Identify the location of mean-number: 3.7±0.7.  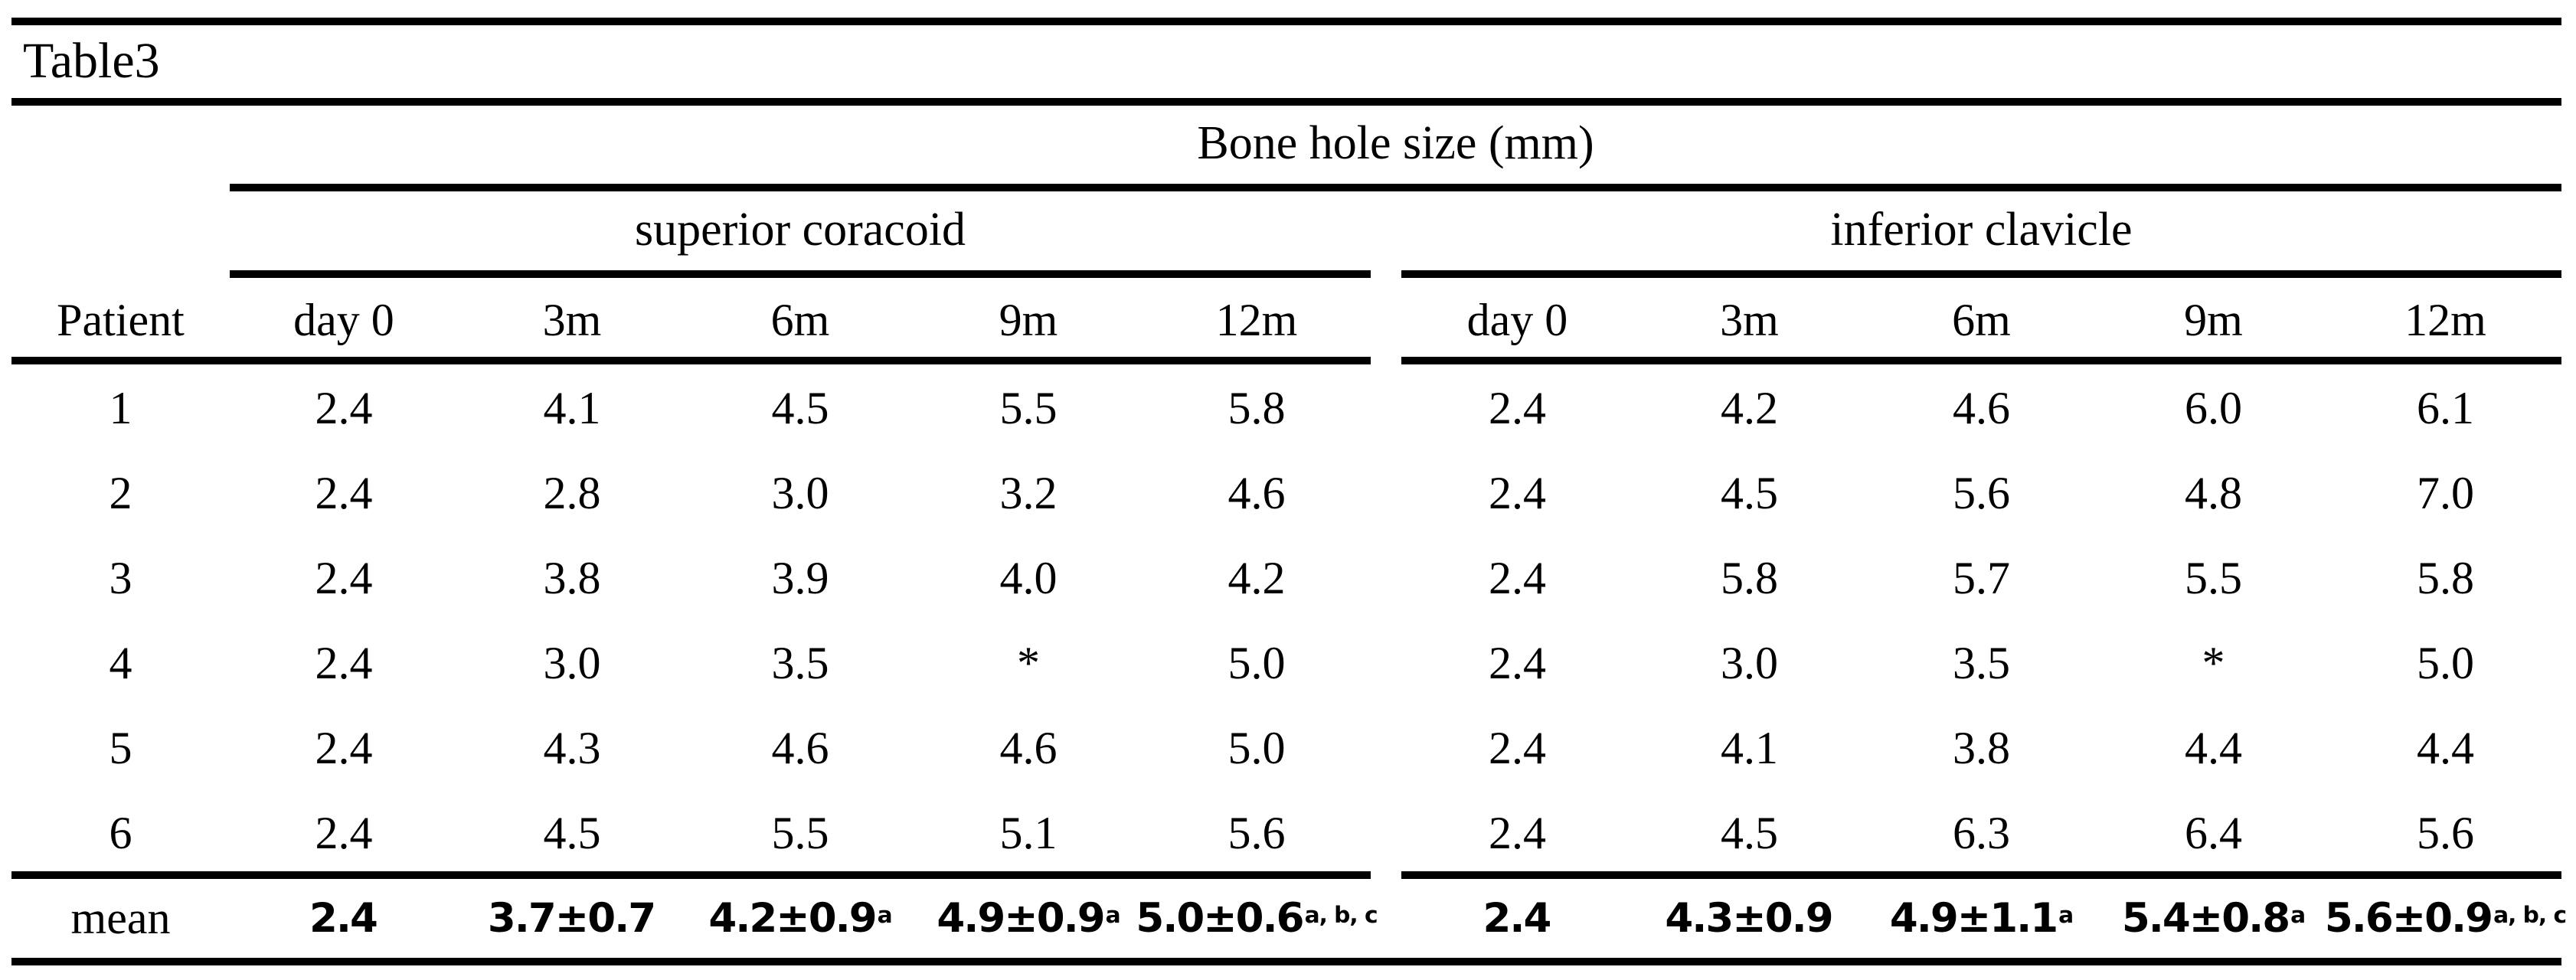
(571, 918).